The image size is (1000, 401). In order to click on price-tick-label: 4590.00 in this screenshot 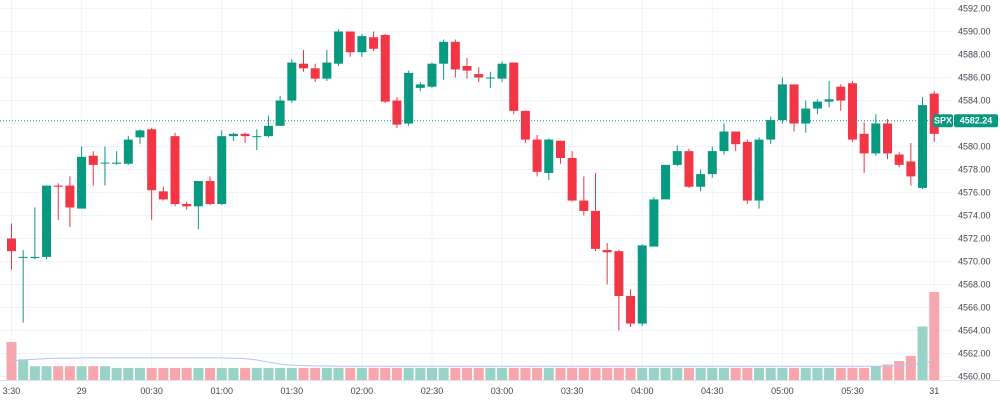, I will do `click(974, 32)`.